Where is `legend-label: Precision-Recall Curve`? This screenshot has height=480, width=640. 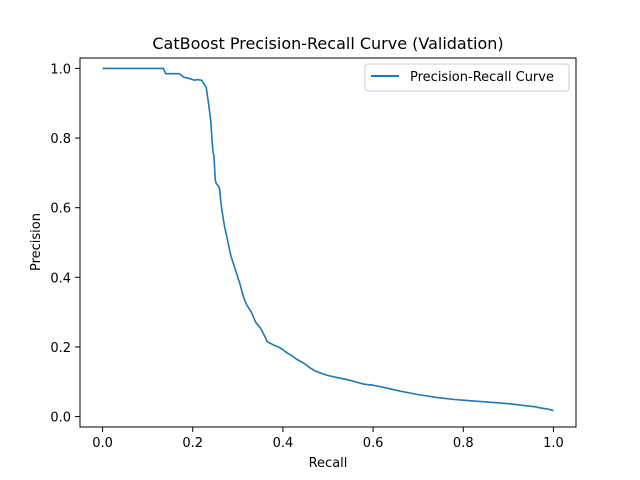
legend-label: Precision-Recall Curve is located at coordinates (482, 77).